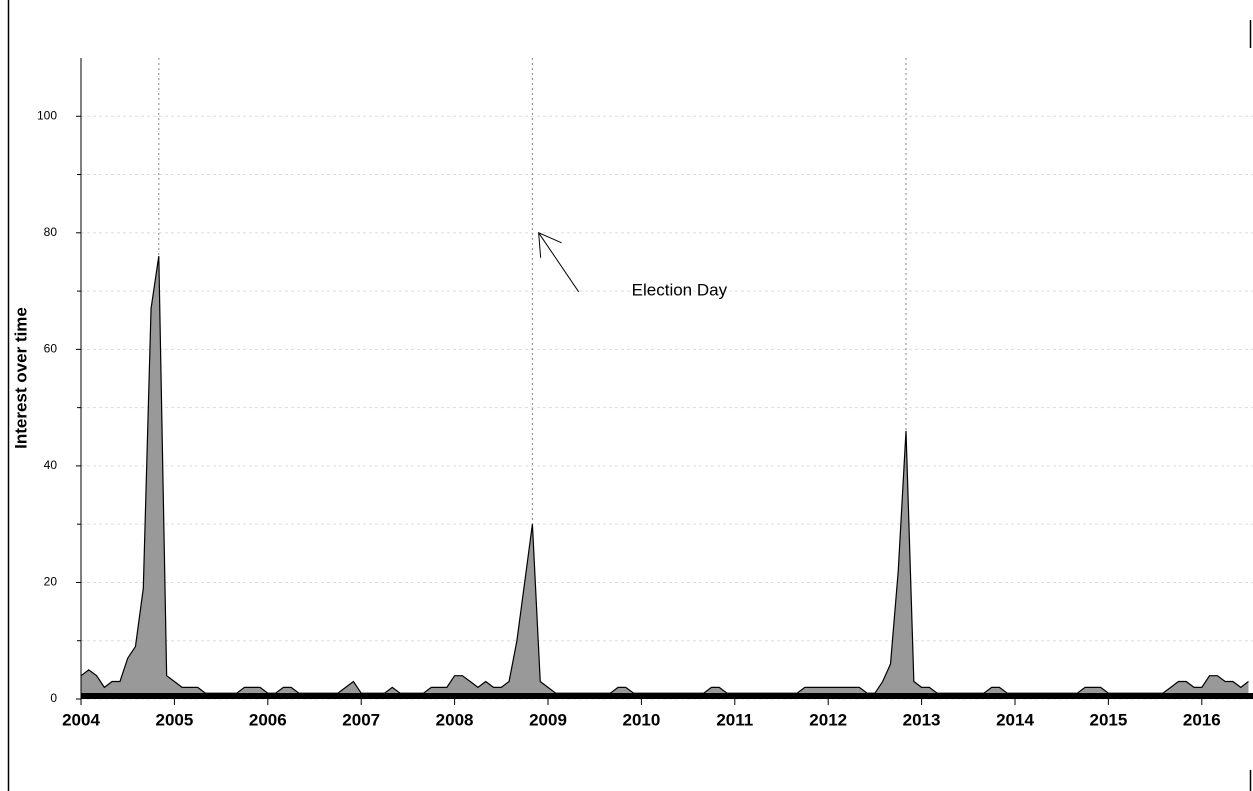 This screenshot has height=791, width=1253. What do you see at coordinates (51, 232) in the screenshot?
I see `y-tick-label: 80` at bounding box center [51, 232].